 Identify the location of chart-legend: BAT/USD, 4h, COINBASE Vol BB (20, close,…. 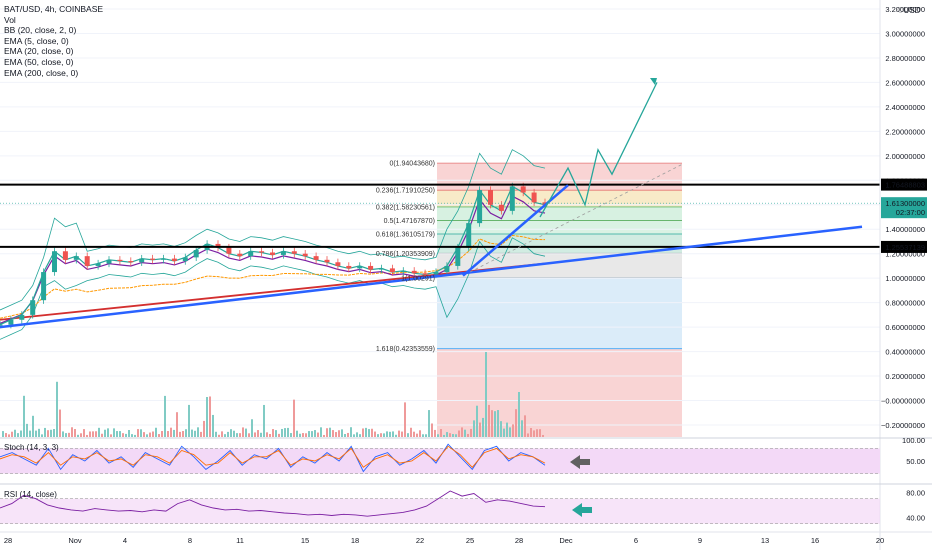
(53, 41).